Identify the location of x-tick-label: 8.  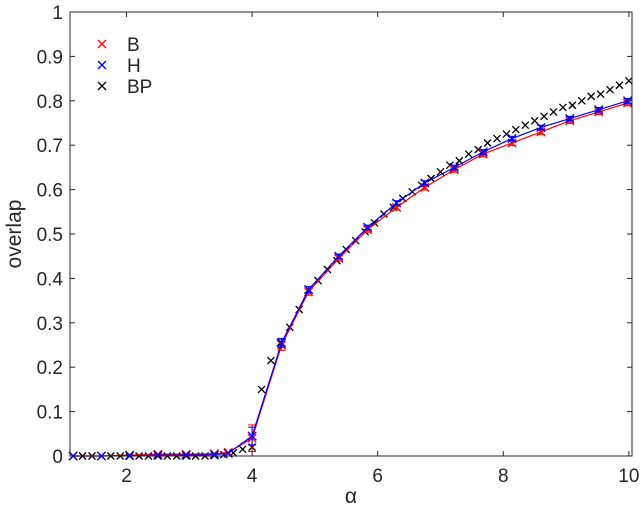
(503, 476).